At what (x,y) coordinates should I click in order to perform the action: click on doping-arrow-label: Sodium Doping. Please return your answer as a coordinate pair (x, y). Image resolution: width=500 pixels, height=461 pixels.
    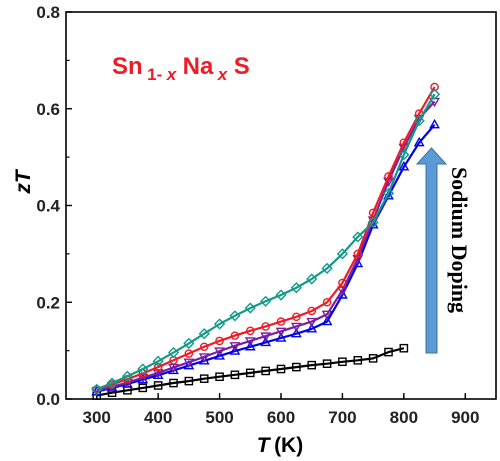
    Looking at the image, I should click on (459, 240).